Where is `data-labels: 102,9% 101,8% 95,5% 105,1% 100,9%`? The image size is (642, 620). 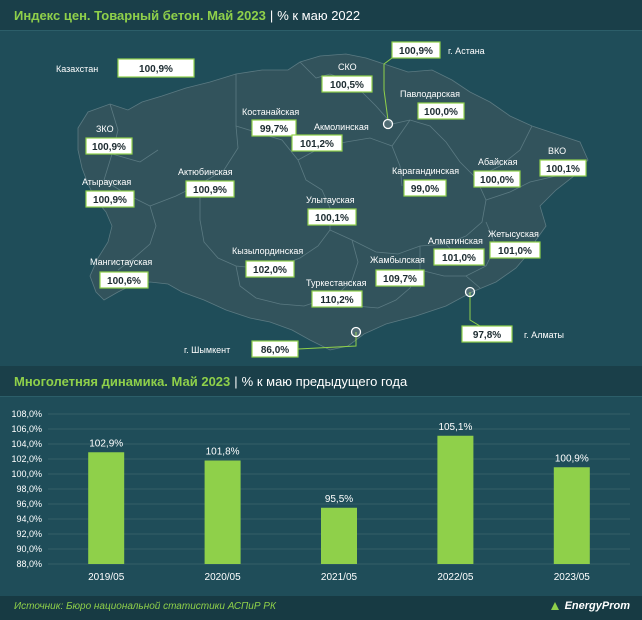
data-labels: 102,9% 101,8% 95,5% 105,1% 100,9% is located at coordinates (339, 463).